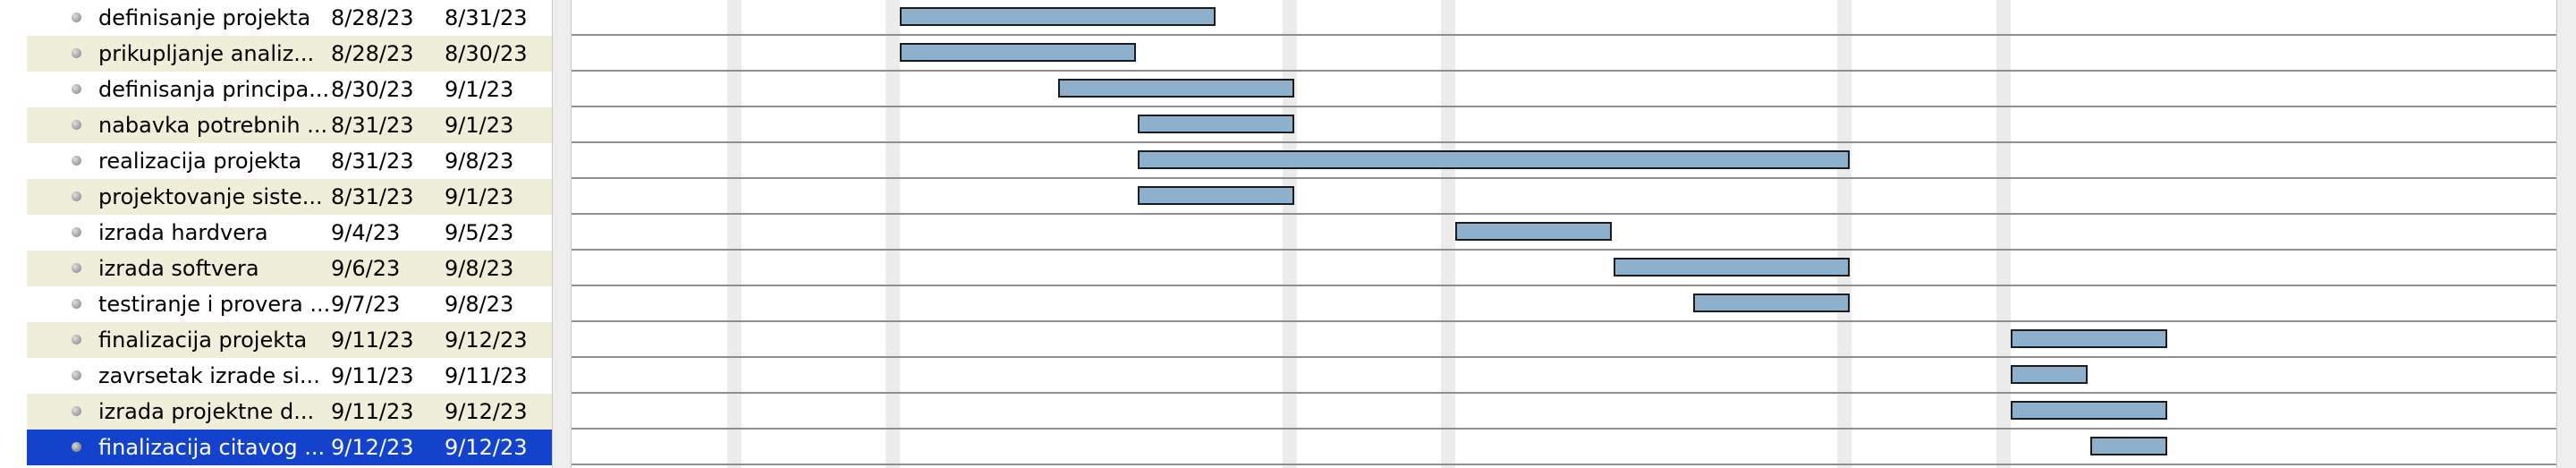 The height and width of the screenshot is (468, 2576). I want to click on task-end-date: 8/31/23, so click(486, 17).